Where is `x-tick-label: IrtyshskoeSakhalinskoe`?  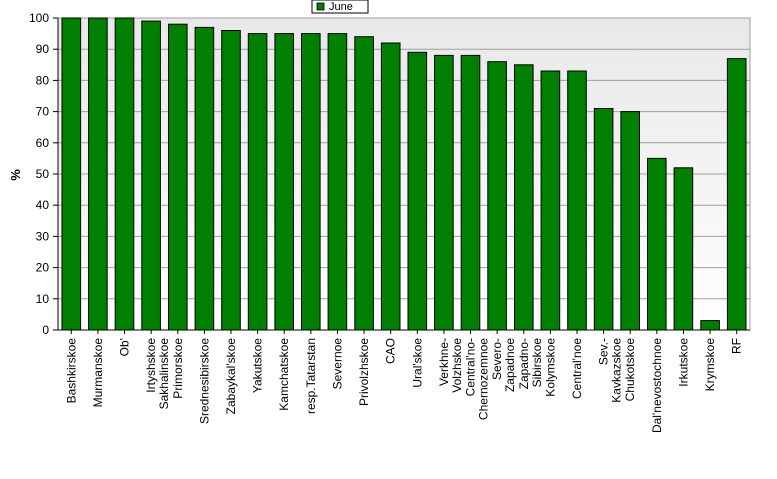 x-tick-label: IrtyshskoeSakhalinskoe is located at coordinates (157, 374).